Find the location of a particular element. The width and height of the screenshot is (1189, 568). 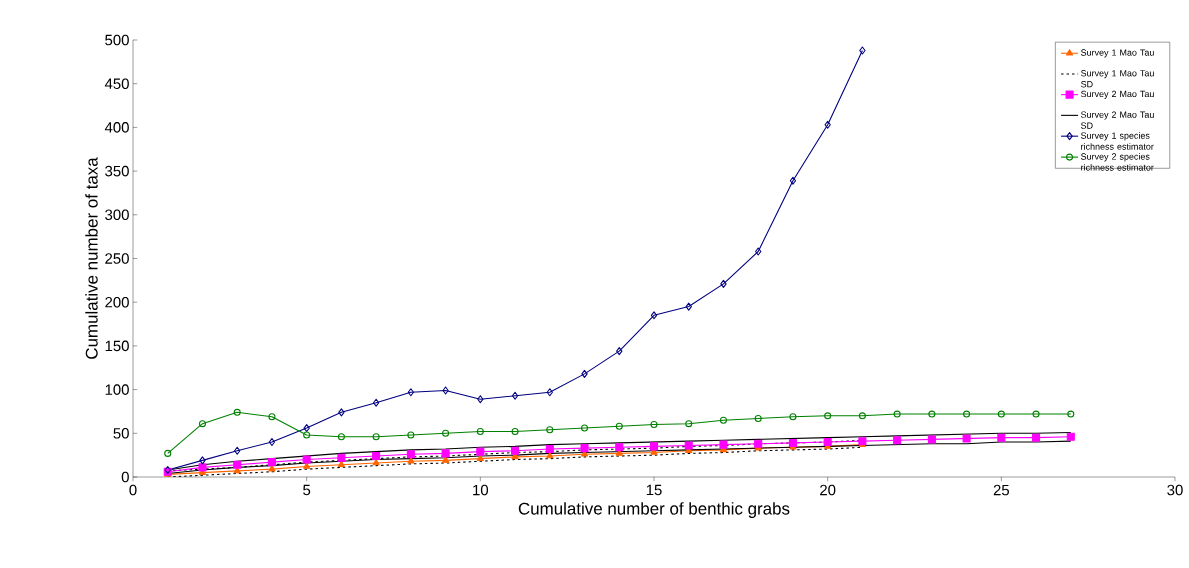

y-tick-label: 500 is located at coordinates (117, 40).